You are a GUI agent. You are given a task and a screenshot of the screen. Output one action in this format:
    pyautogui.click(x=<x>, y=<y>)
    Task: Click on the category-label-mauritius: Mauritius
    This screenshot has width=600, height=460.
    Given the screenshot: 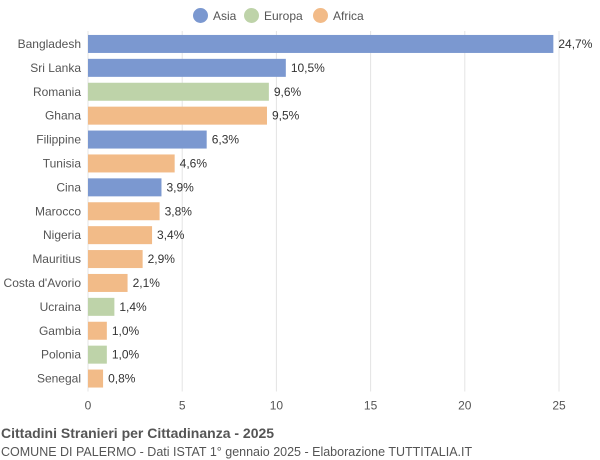 What is the action you would take?
    pyautogui.click(x=56, y=259)
    